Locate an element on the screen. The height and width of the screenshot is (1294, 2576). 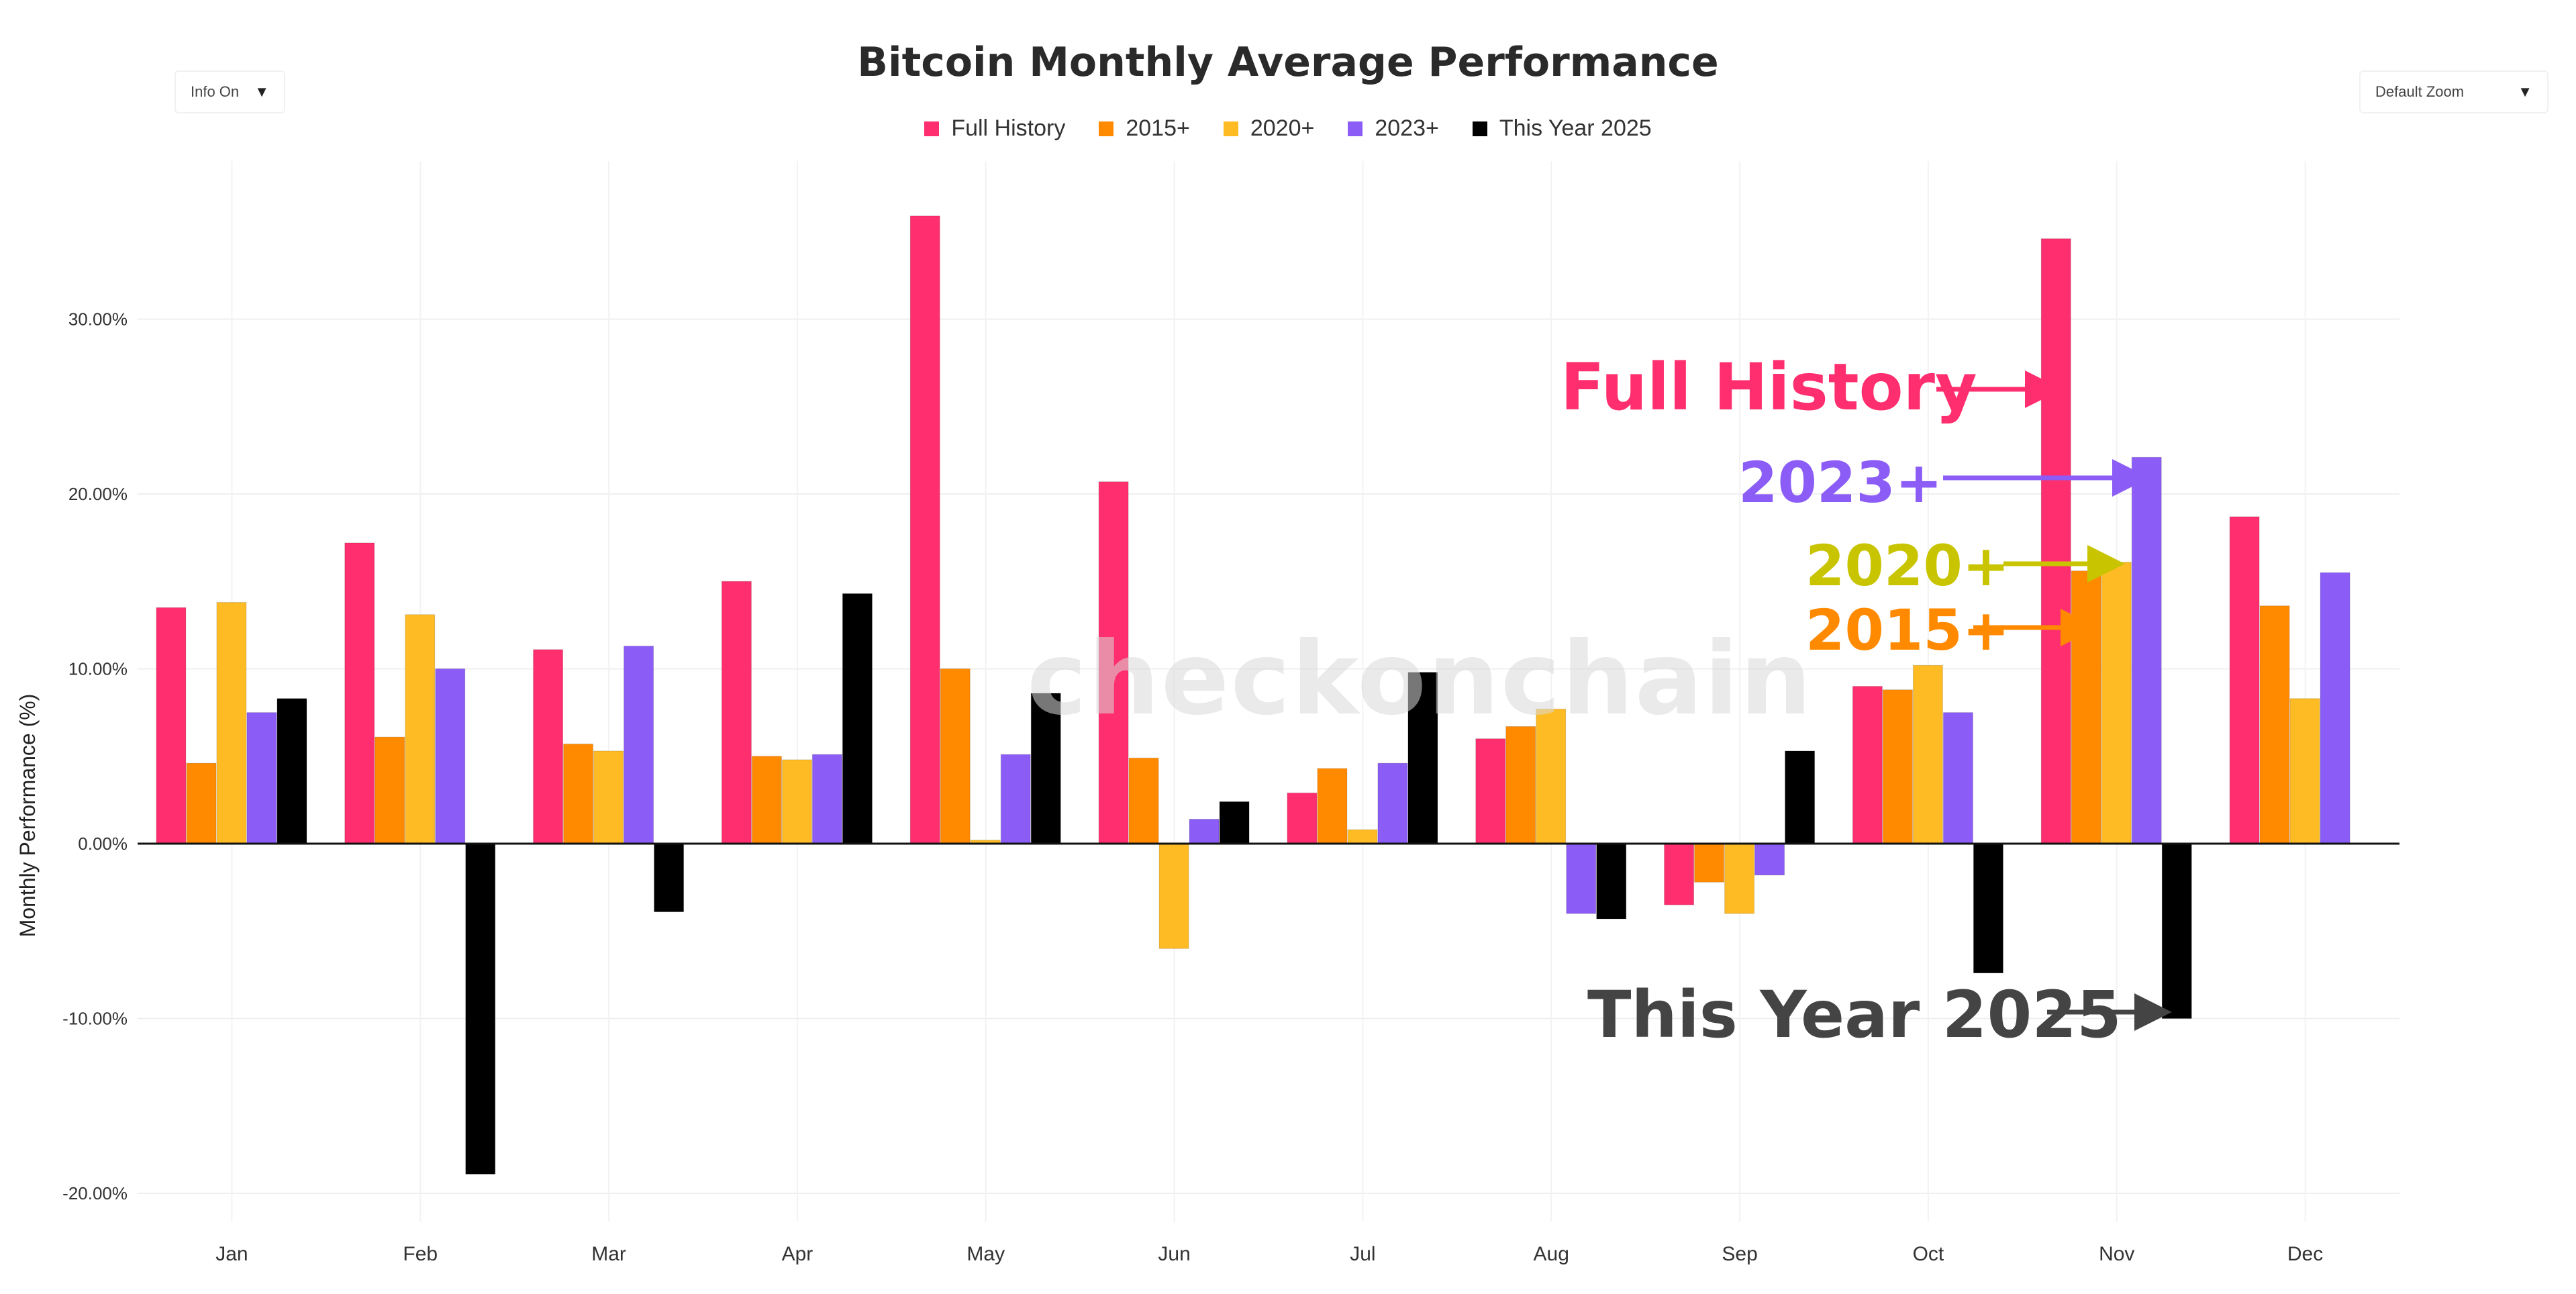
x-tick-label: Jan is located at coordinates (231, 1254).